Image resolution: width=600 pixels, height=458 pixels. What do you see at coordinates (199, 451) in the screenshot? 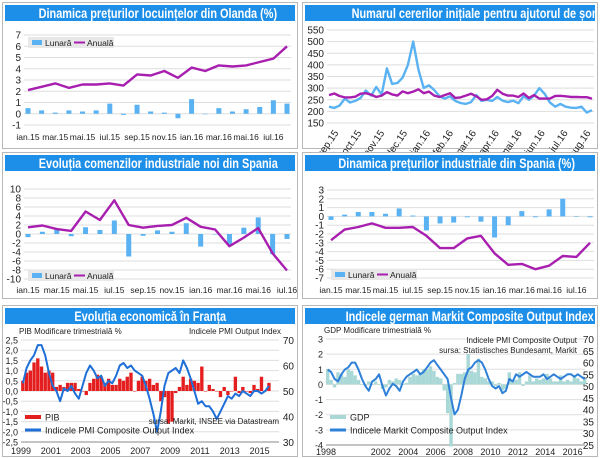
I see `x-tick-label: 2011` at bounding box center [199, 451].